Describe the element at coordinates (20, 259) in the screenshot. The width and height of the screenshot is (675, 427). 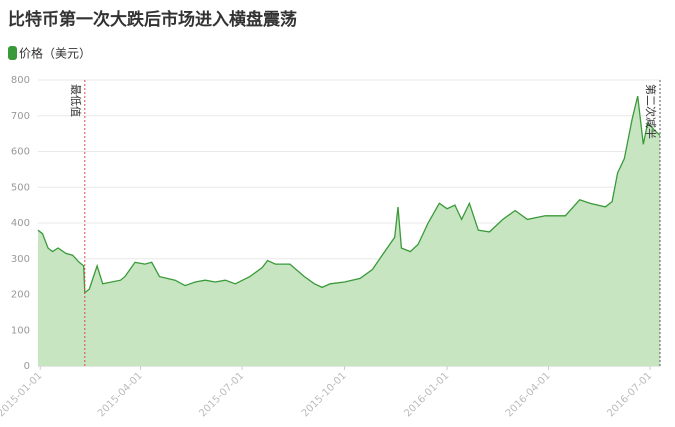
I see `y-tick-label: 300` at that location.